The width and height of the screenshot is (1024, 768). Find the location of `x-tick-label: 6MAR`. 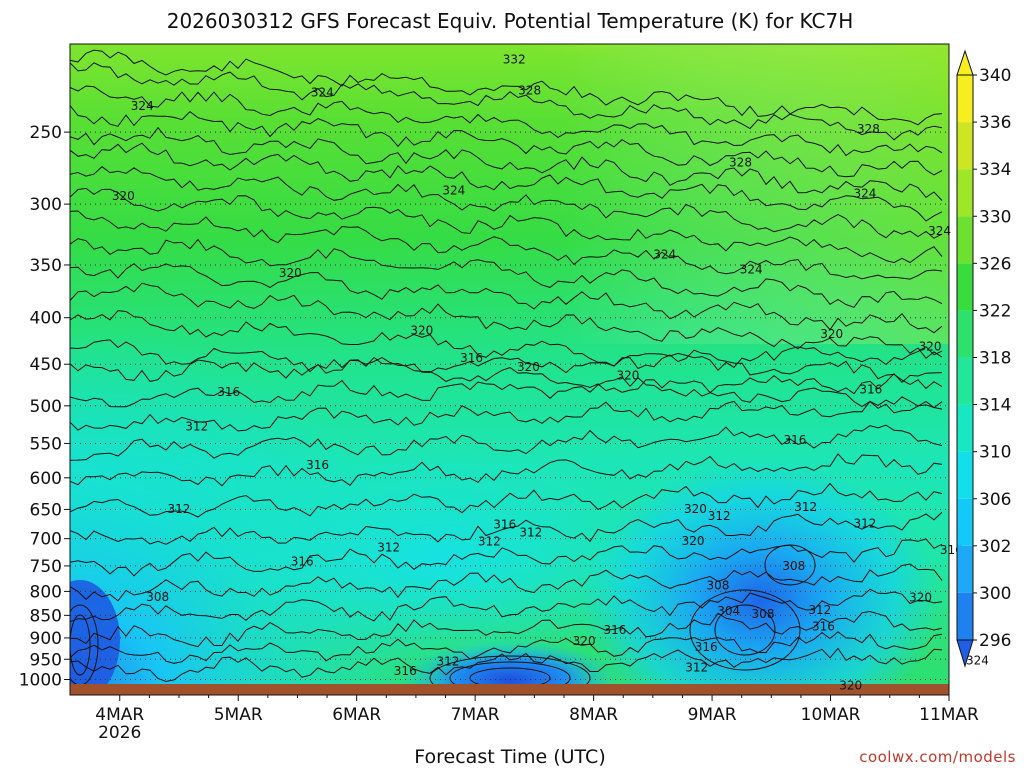

x-tick-label: 6MAR is located at coordinates (356, 715).